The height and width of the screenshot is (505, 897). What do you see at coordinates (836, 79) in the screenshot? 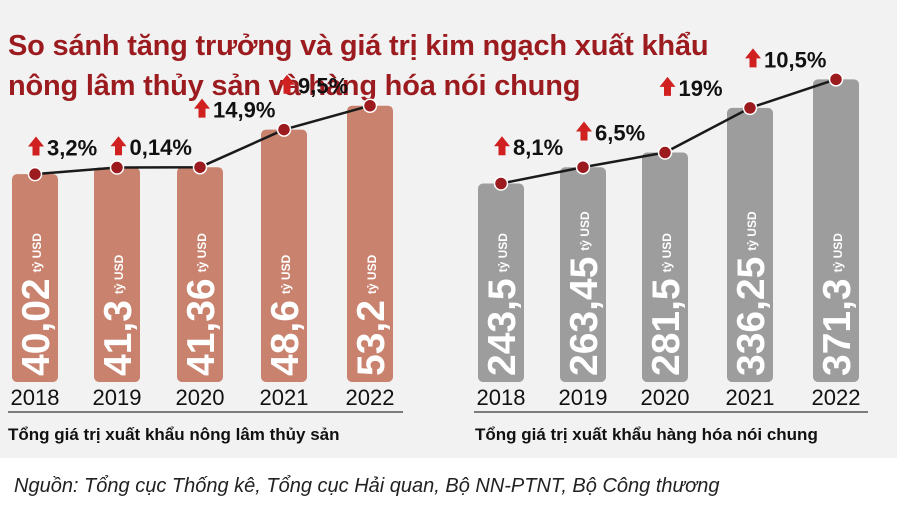
I see `right-marker-2022` at bounding box center [836, 79].